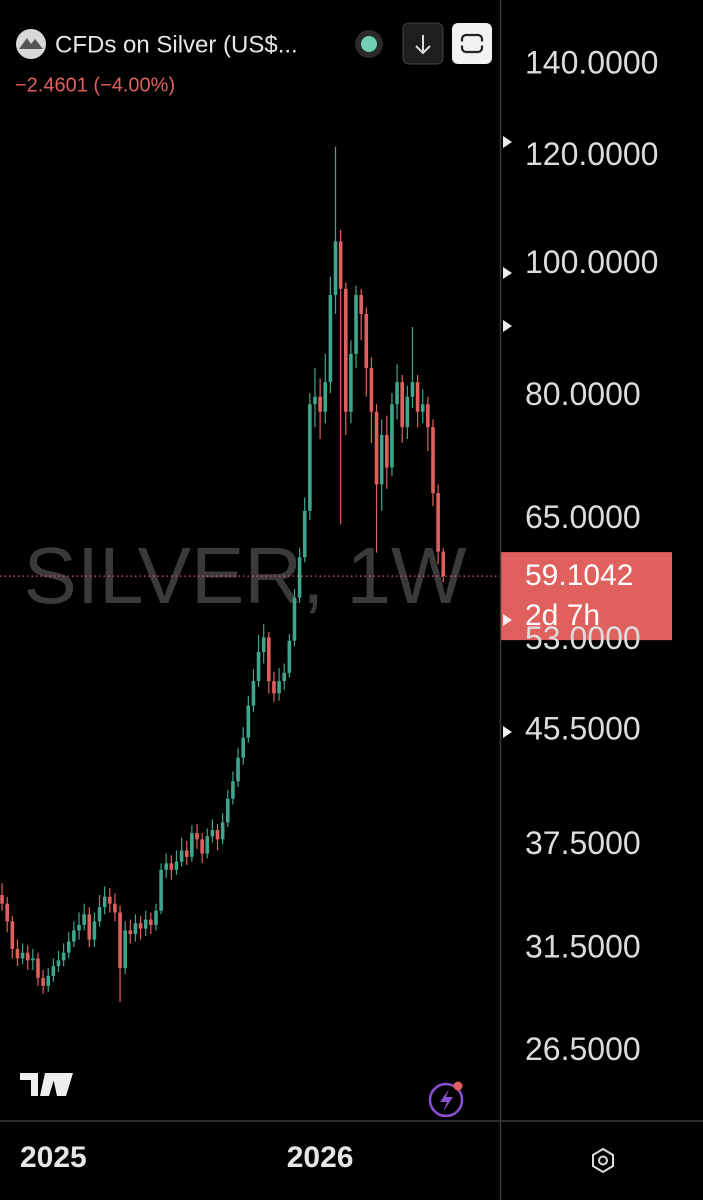 The image size is (703, 1200). I want to click on y-tick-label: 53.0000, so click(583, 638).